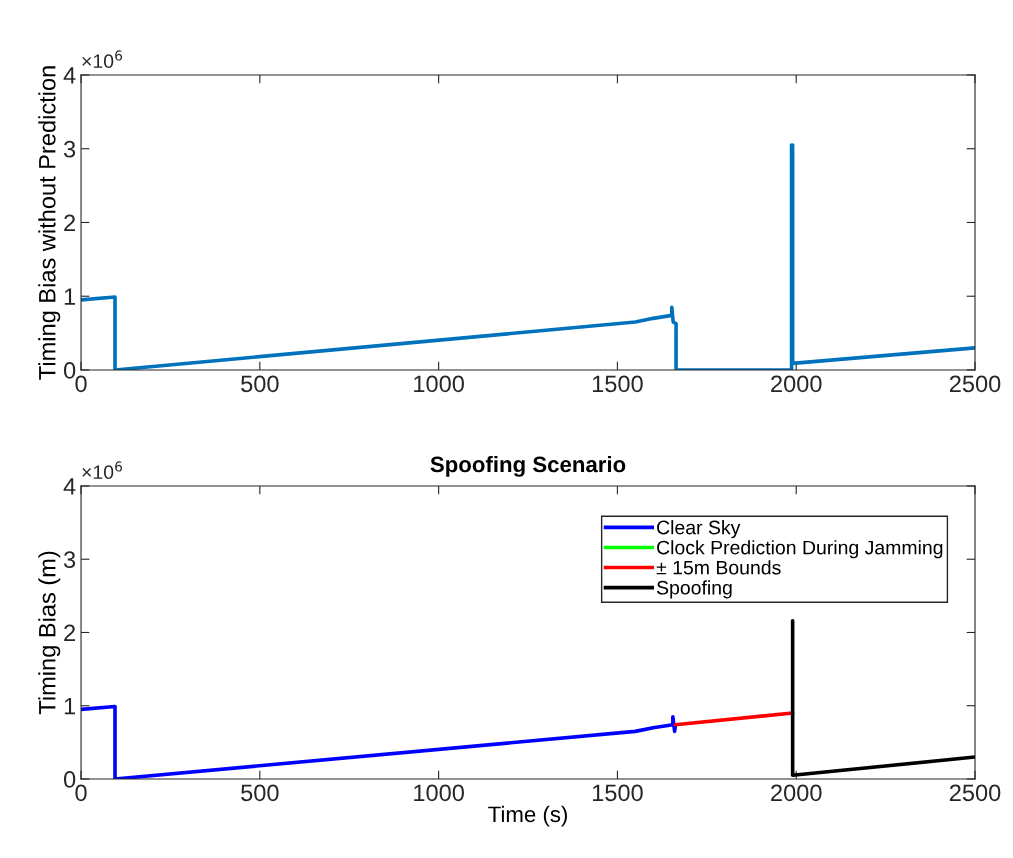  I want to click on legend-label: Clear Sky, so click(699, 529).